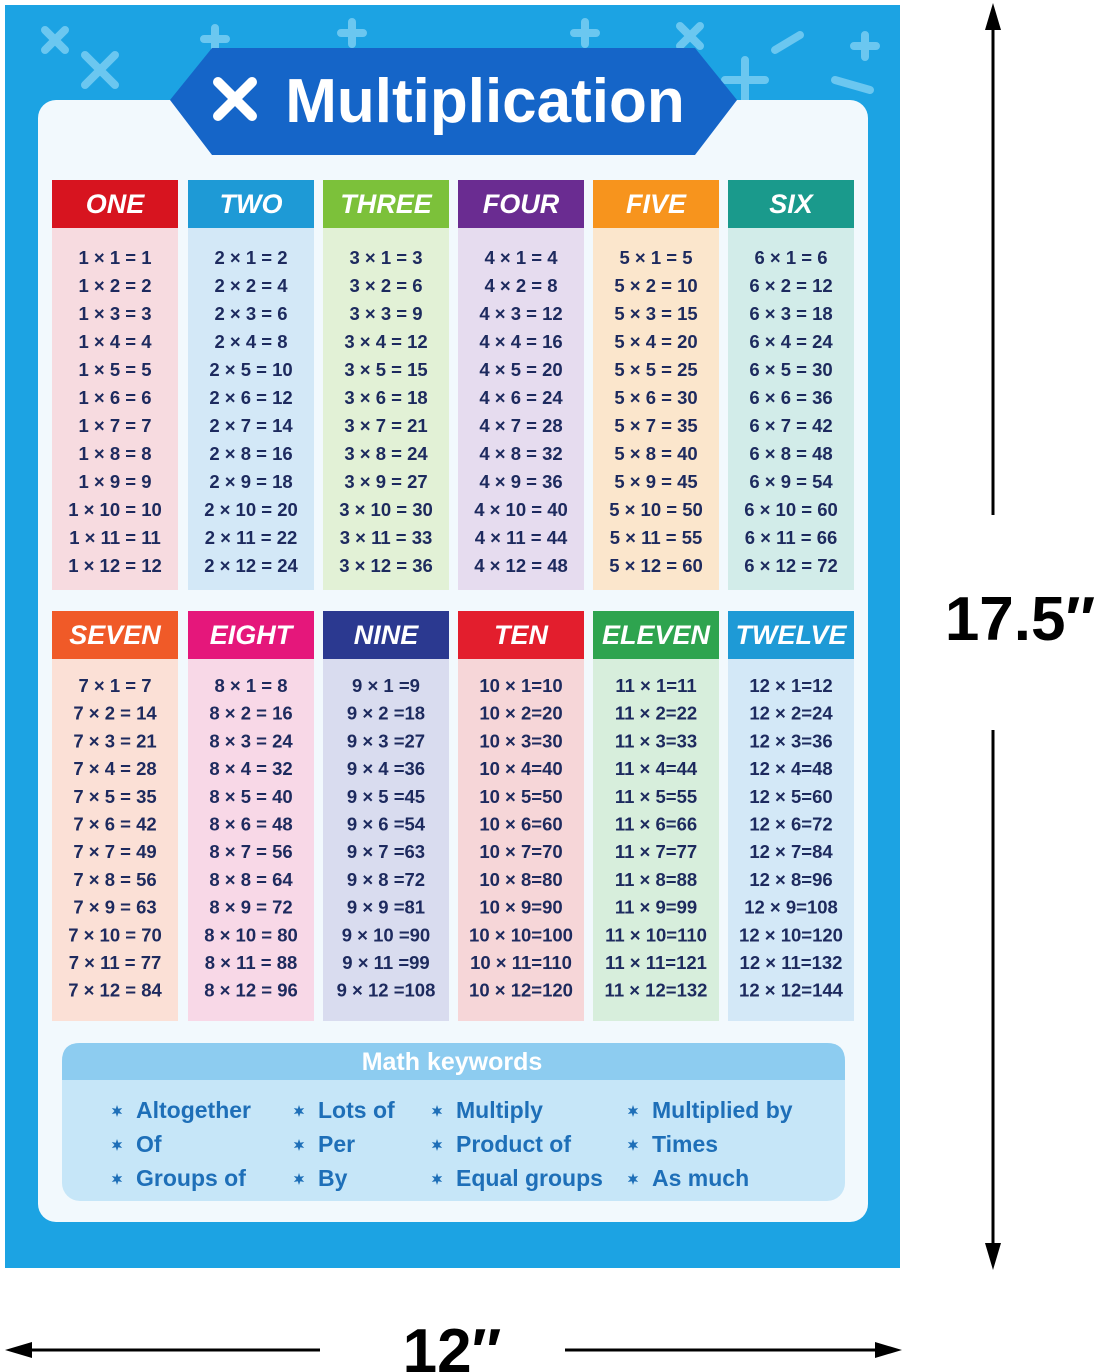 The width and height of the screenshot is (1102, 1372). I want to click on equation: 3 × 4 = 12, so click(385, 341).